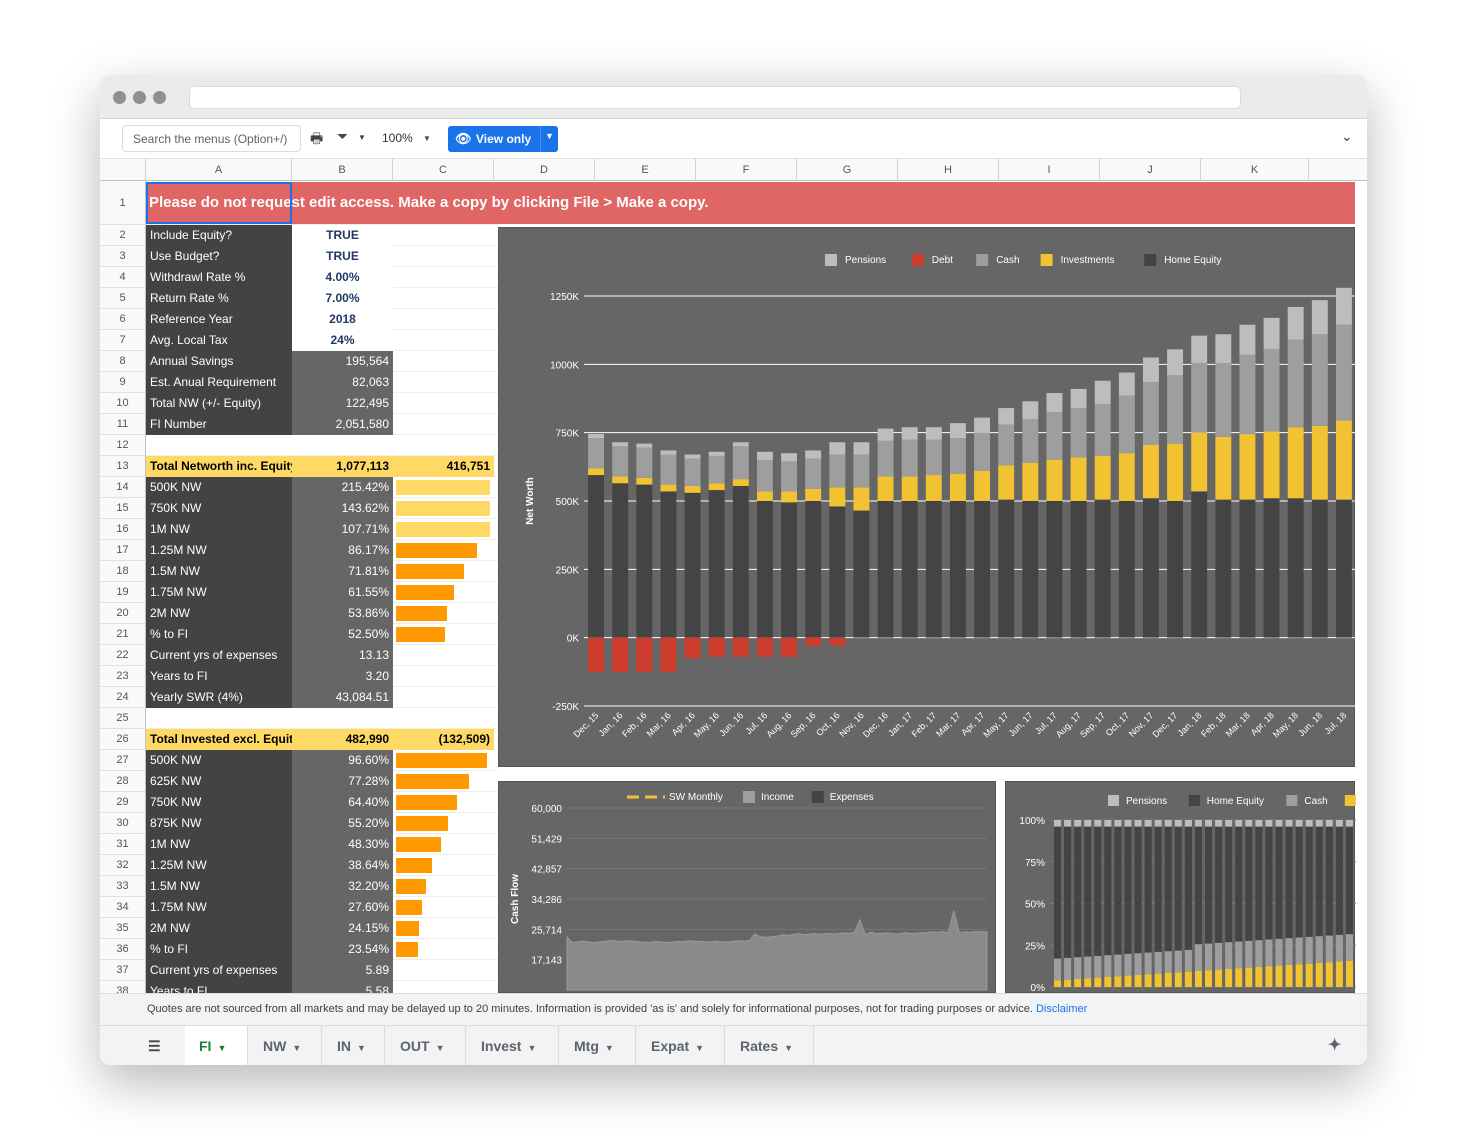  I want to click on maximize-dot, so click(159, 97).